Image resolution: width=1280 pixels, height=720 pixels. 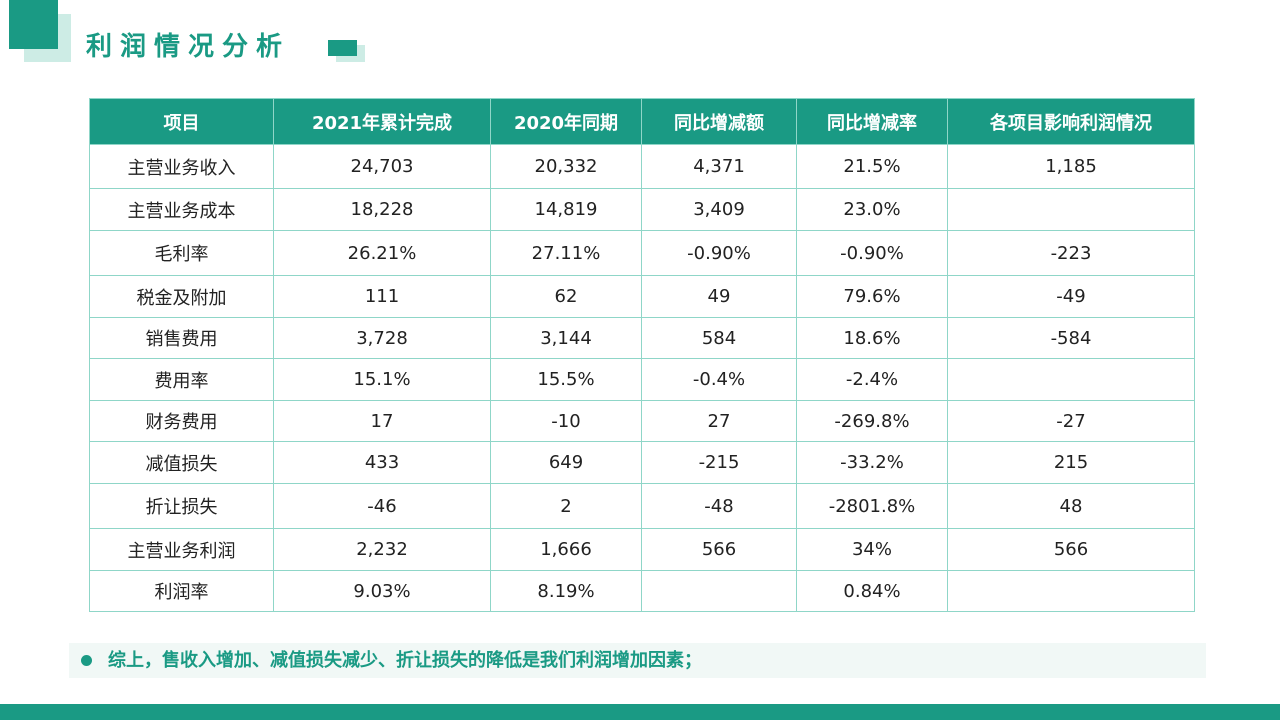 What do you see at coordinates (1071, 253) in the screenshot?
I see `table-cell: -223` at bounding box center [1071, 253].